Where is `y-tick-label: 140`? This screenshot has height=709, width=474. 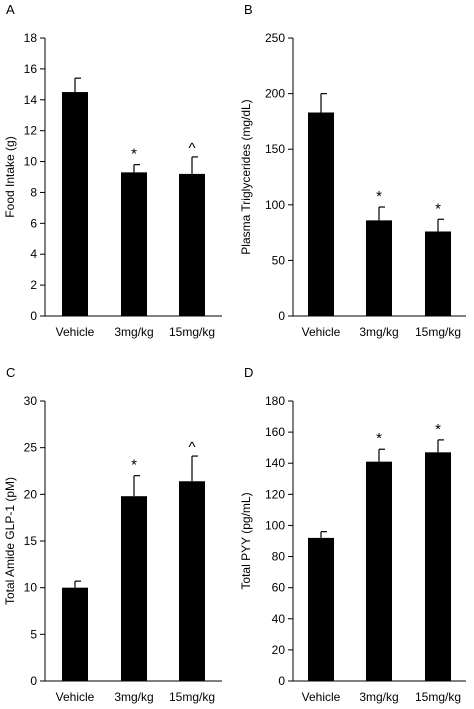 y-tick-label: 140 is located at coordinates (275, 463).